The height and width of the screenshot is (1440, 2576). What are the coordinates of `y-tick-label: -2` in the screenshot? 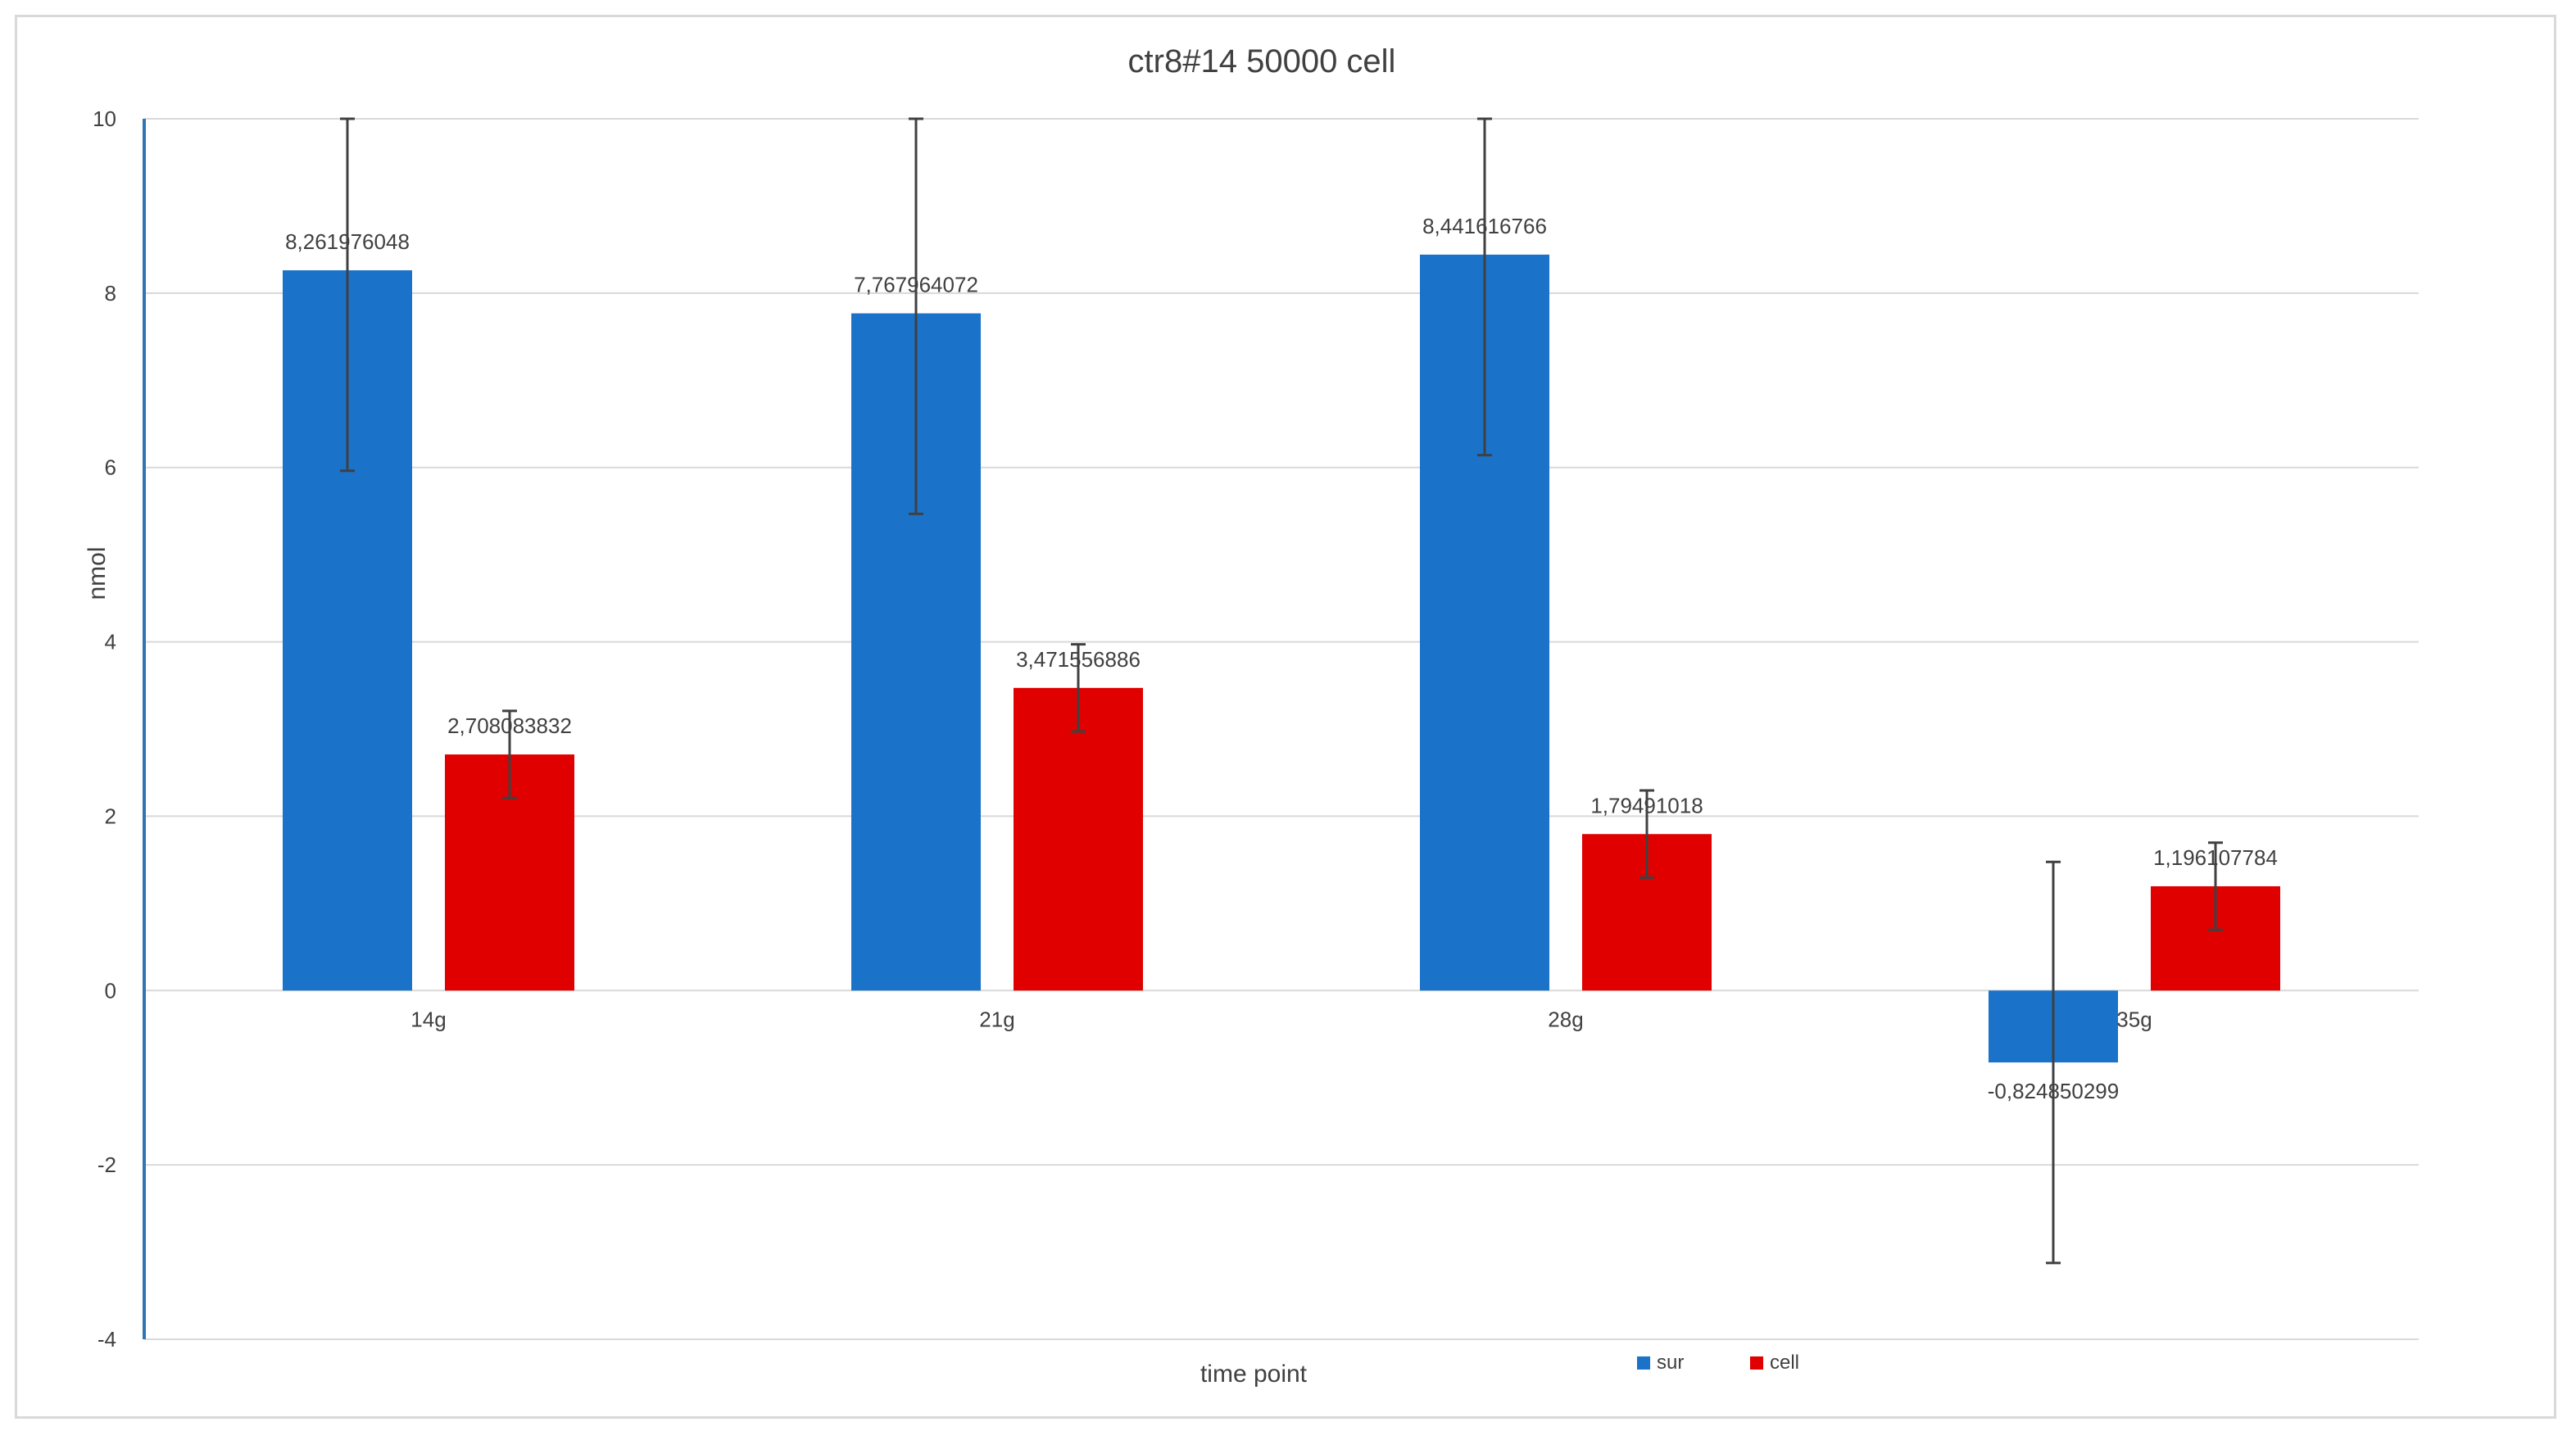 It's located at (107, 1164).